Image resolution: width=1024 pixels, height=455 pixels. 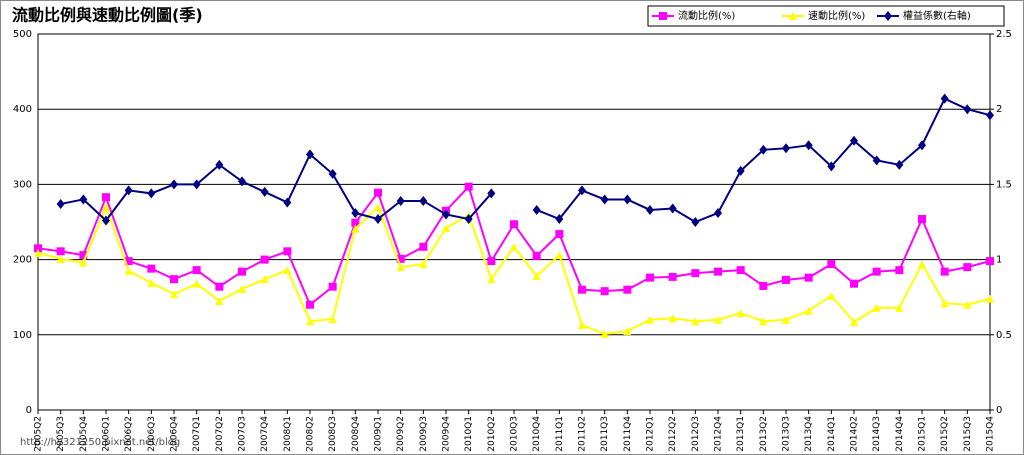 I want to click on x-tick-label: 2009Q4, so click(x=447, y=434).